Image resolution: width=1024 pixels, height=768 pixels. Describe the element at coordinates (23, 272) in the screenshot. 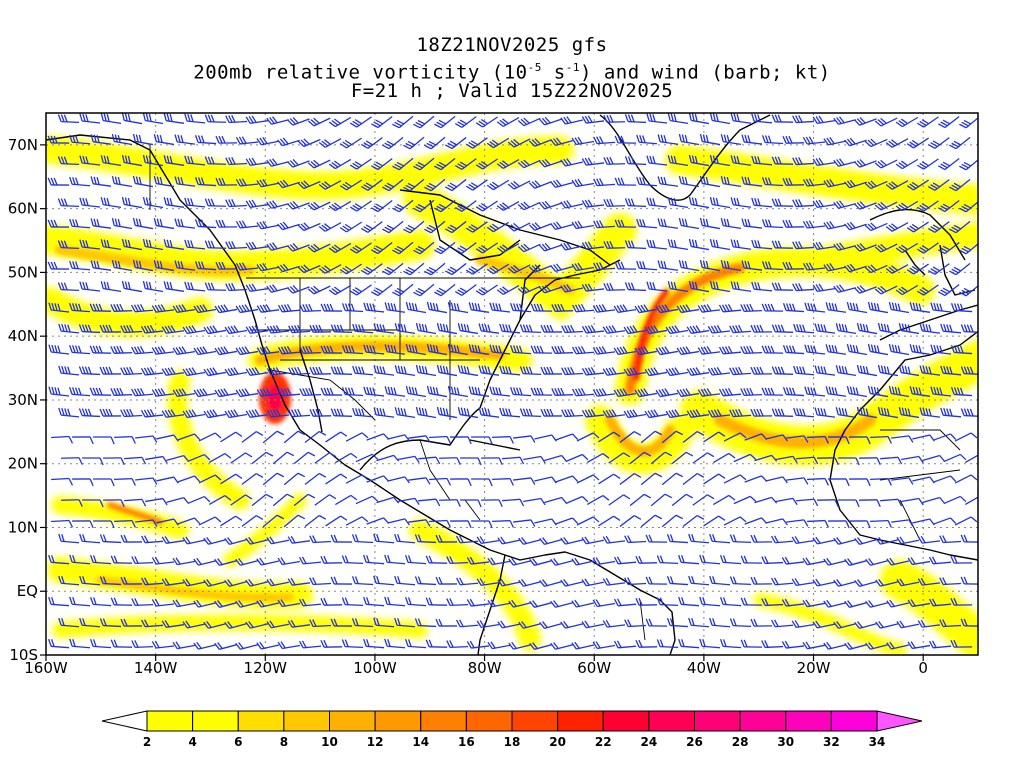

I see `lat-tick-label: 50N` at that location.